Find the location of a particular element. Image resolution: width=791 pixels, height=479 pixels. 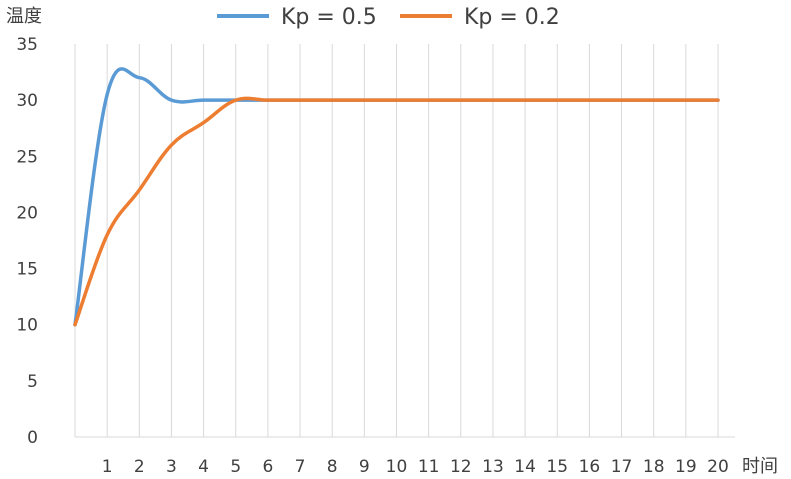

y-tick-label-35: 35 is located at coordinates (27, 45).